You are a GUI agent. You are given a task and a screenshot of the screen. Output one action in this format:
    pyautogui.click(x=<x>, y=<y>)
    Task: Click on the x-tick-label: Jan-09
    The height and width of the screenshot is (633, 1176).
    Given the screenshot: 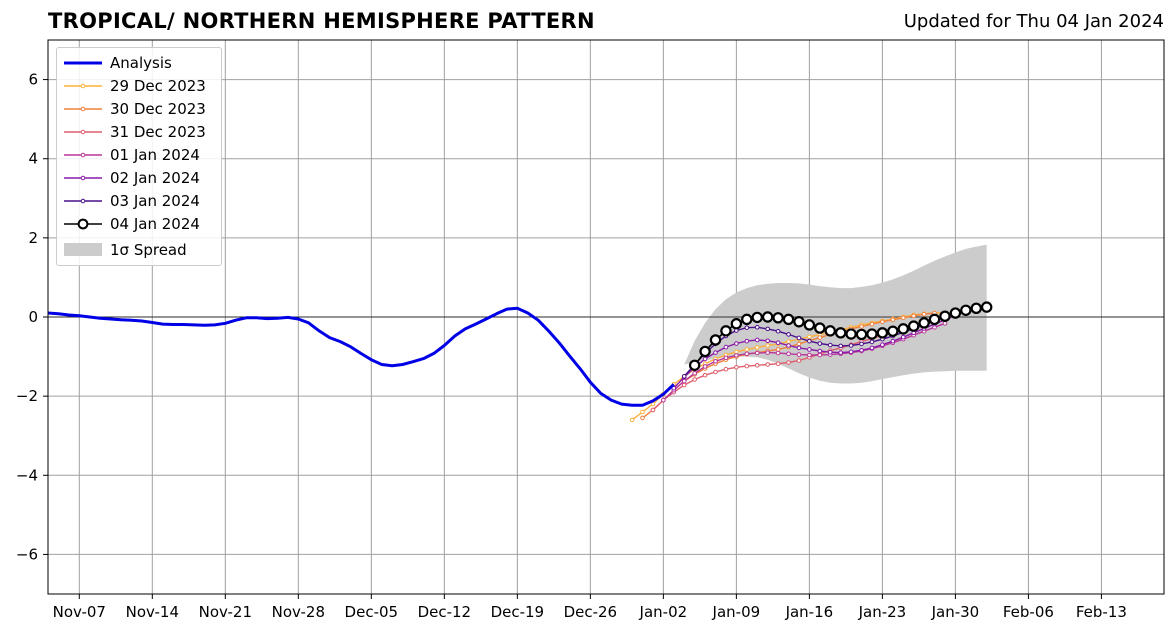 What is the action you would take?
    pyautogui.click(x=736, y=612)
    